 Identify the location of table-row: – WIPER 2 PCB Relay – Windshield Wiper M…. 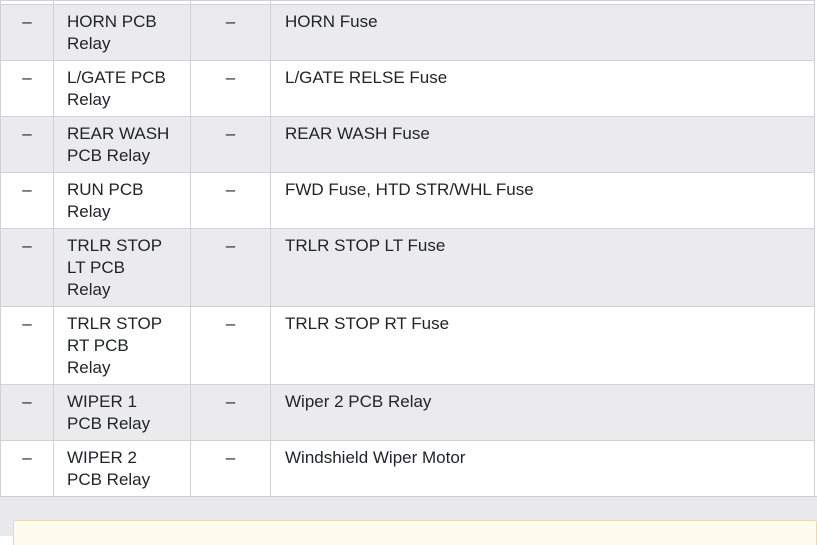
(407, 468).